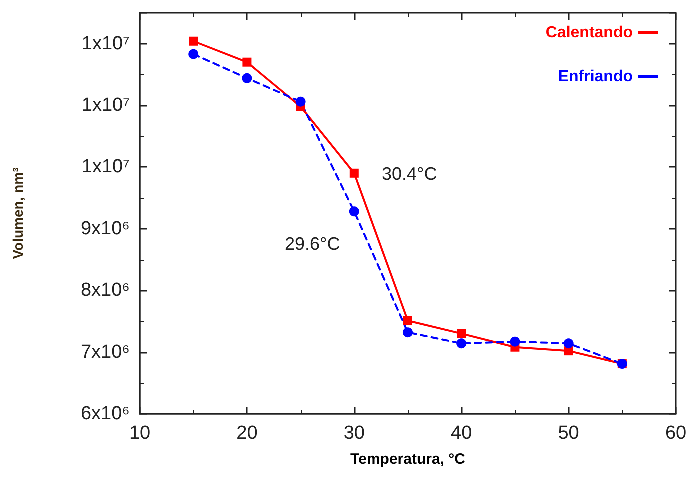  Describe the element at coordinates (247, 433) in the screenshot. I see `x-tick-label: 20` at that location.